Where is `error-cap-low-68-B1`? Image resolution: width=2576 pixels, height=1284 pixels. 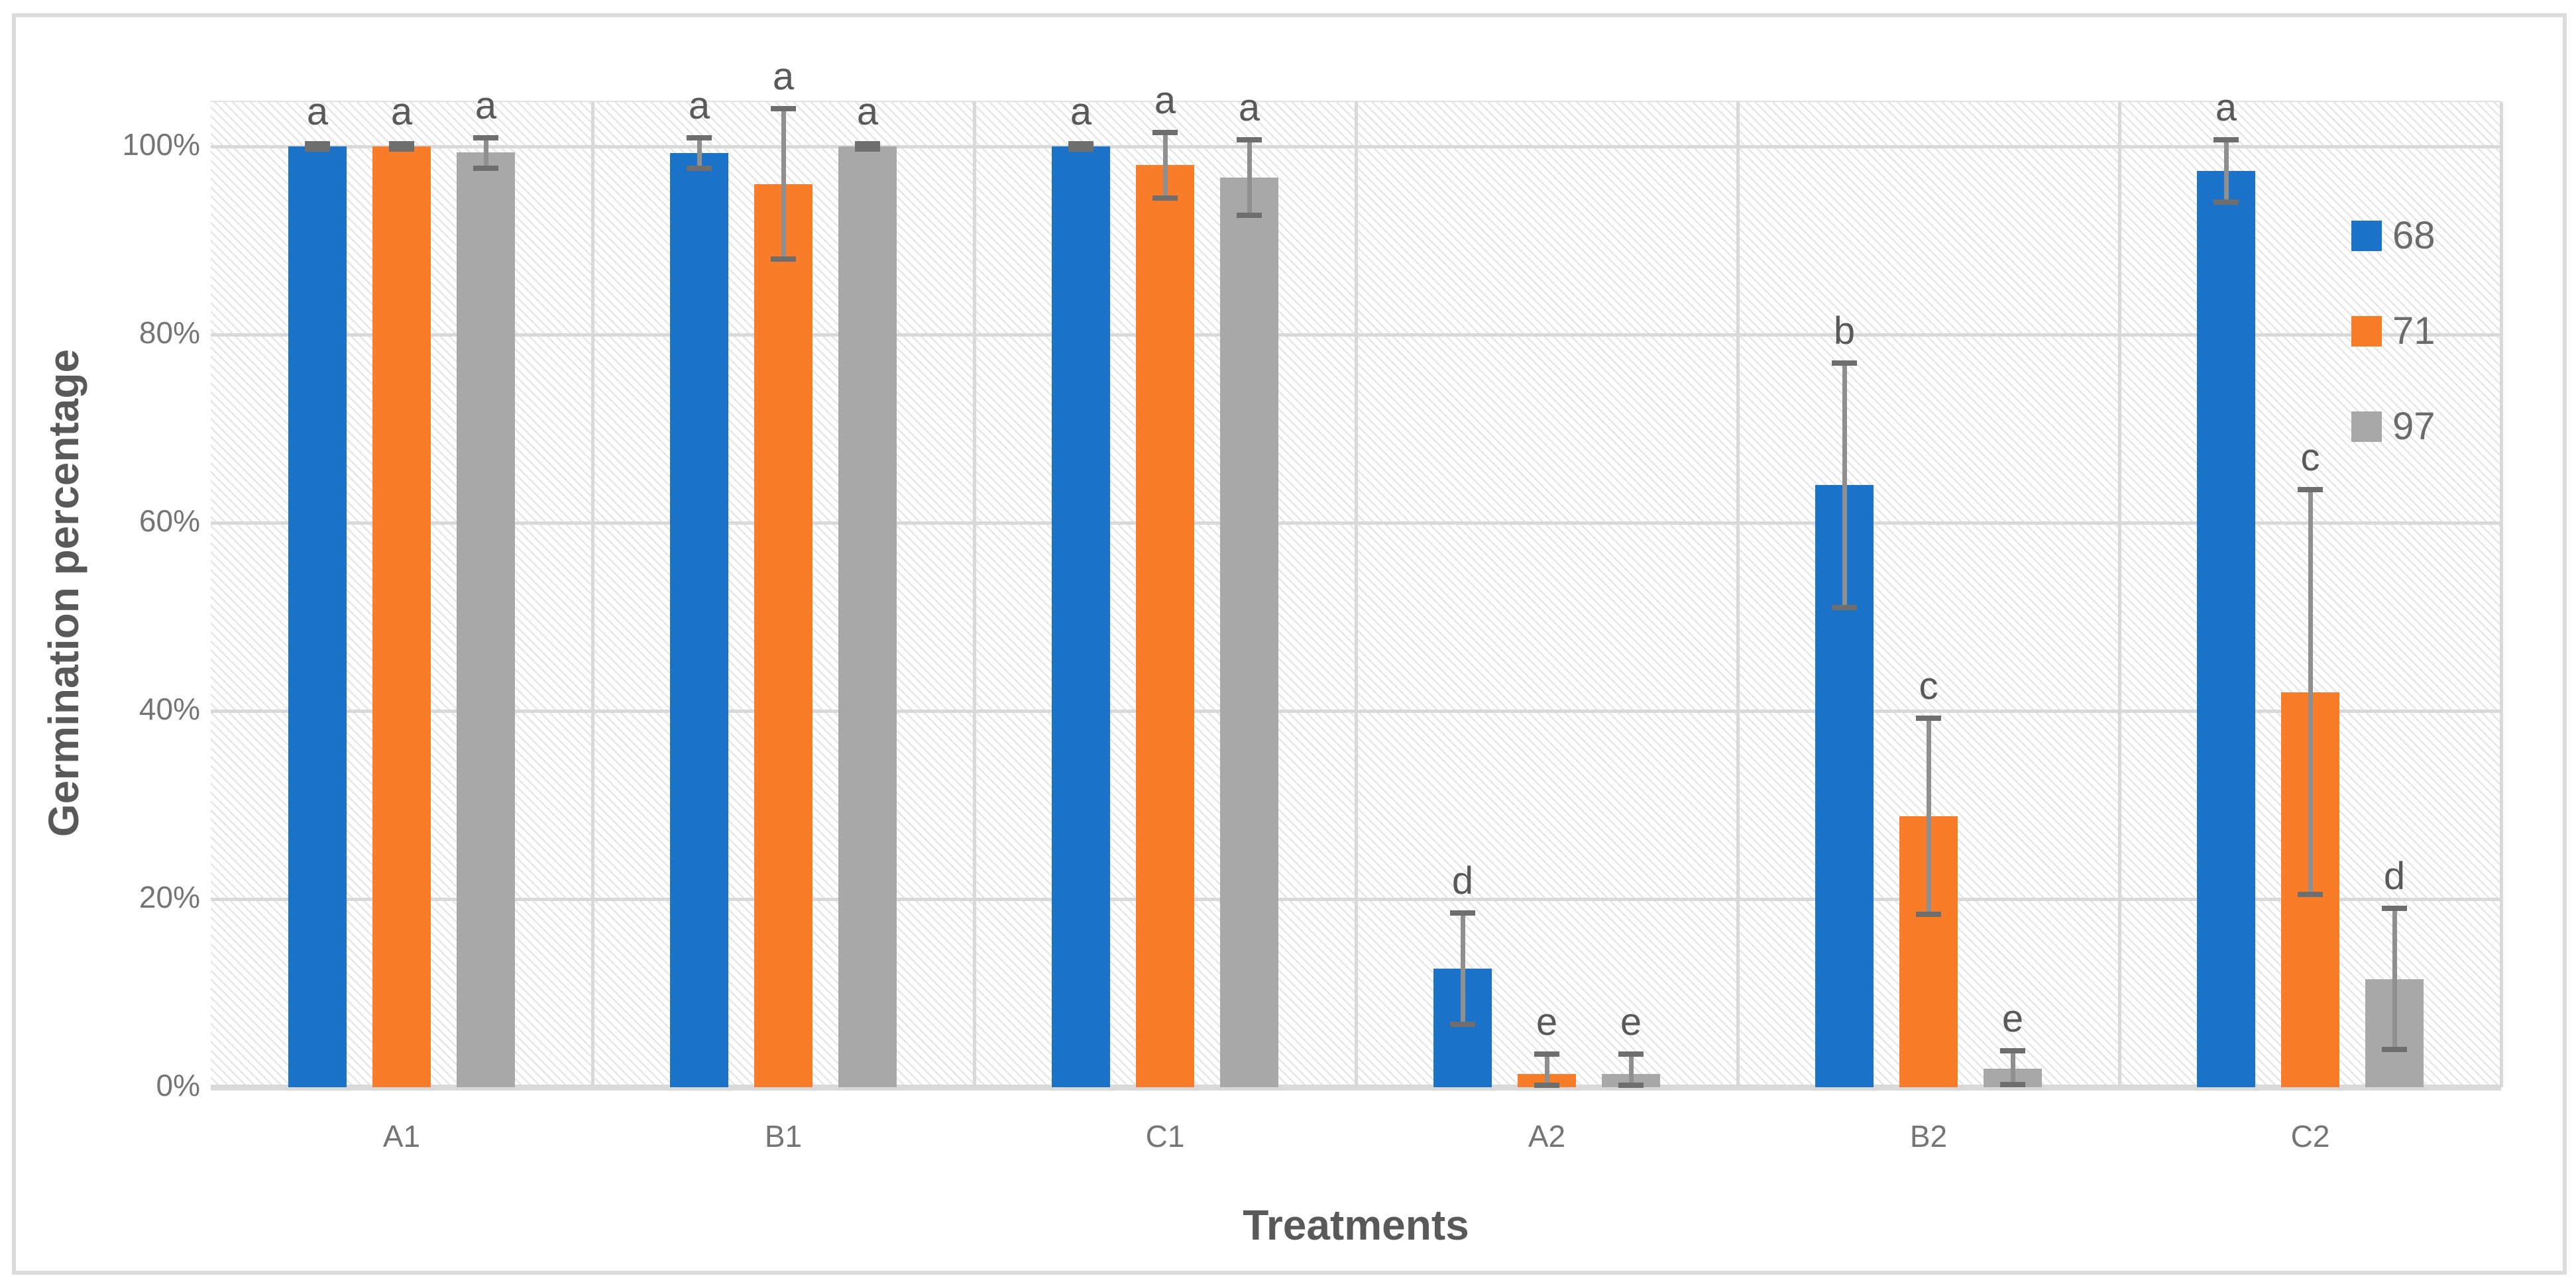 error-cap-low-68-B1 is located at coordinates (700, 168).